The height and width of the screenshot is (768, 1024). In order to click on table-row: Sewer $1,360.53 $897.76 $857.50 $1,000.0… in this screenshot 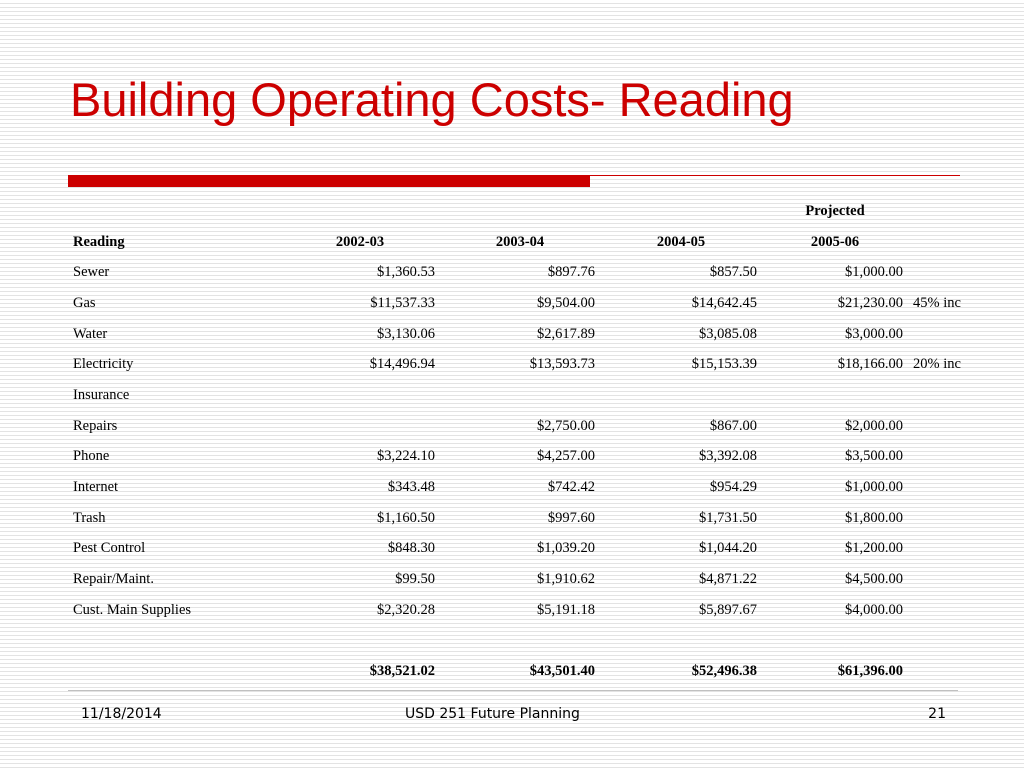, I will do `click(508, 272)`.